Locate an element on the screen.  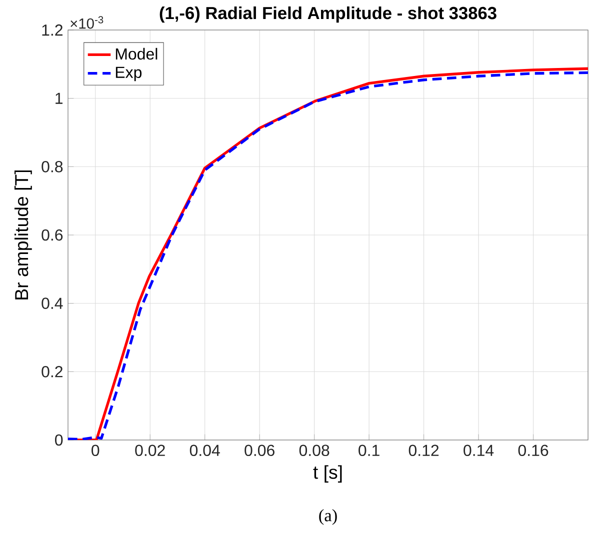
x-tick-label: 0.16 is located at coordinates (533, 450).